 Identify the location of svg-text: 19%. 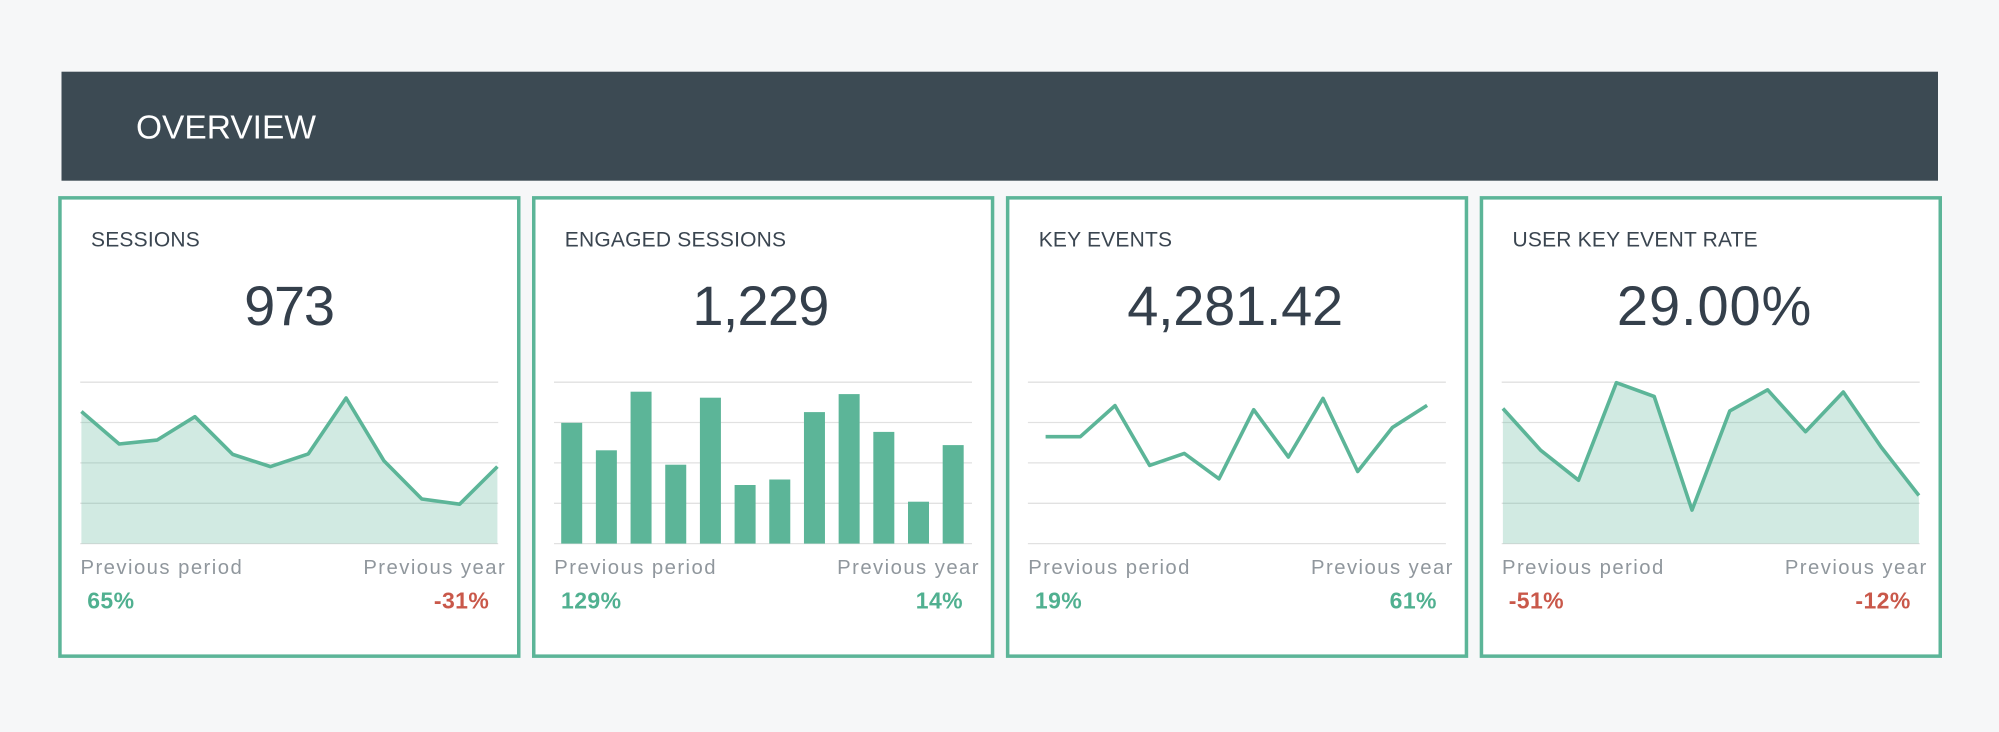
(1058, 601).